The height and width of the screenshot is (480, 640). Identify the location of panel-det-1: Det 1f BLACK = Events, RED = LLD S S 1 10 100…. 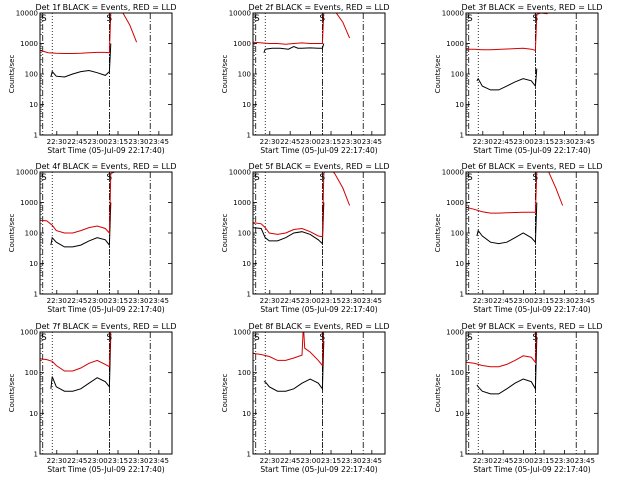
(92, 79).